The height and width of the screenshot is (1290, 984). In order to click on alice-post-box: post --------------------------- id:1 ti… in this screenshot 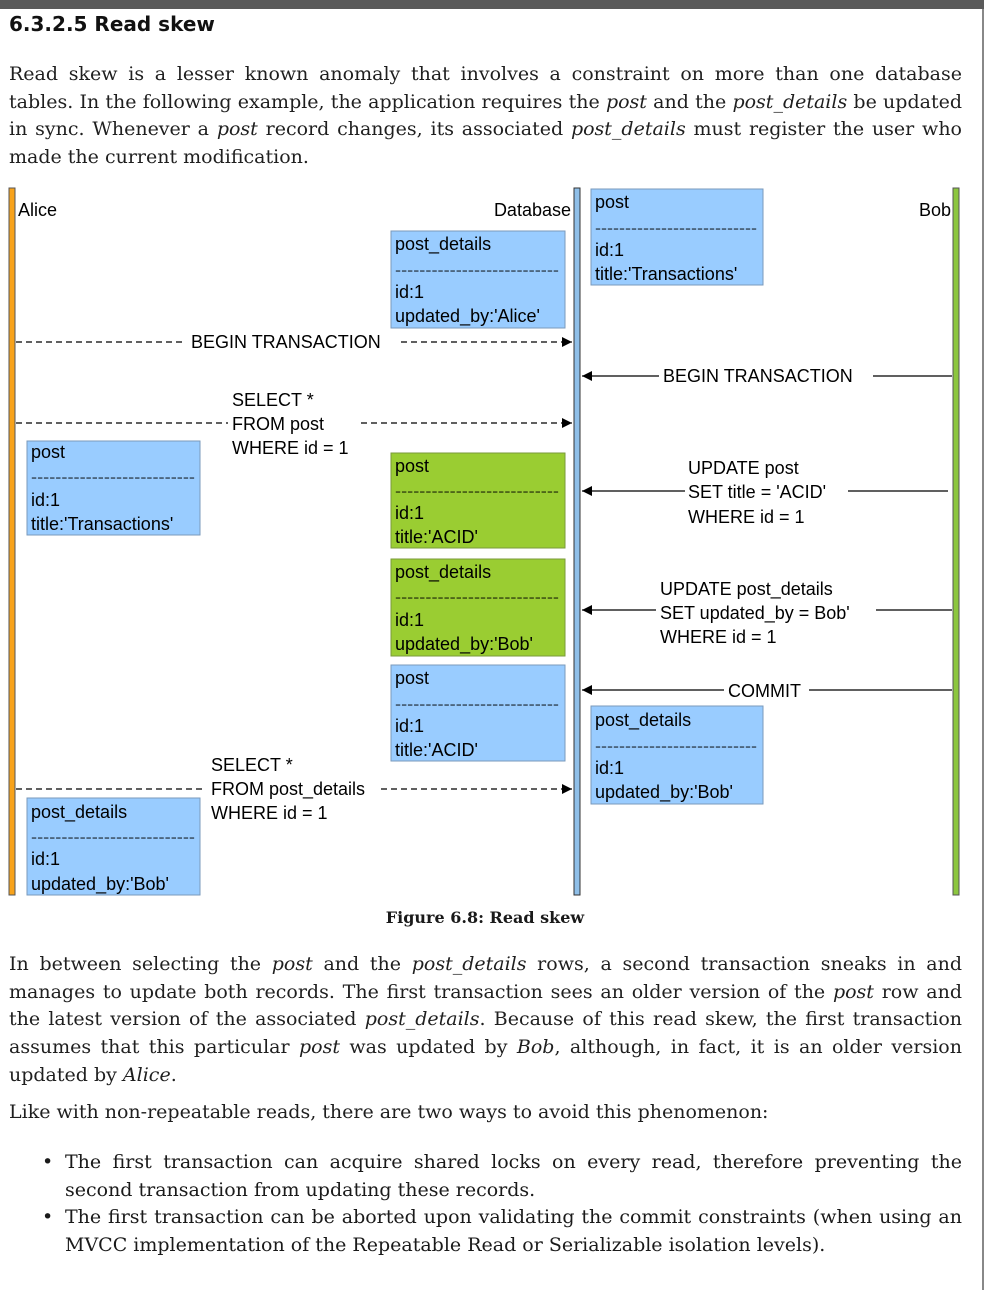, I will do `click(113, 488)`.